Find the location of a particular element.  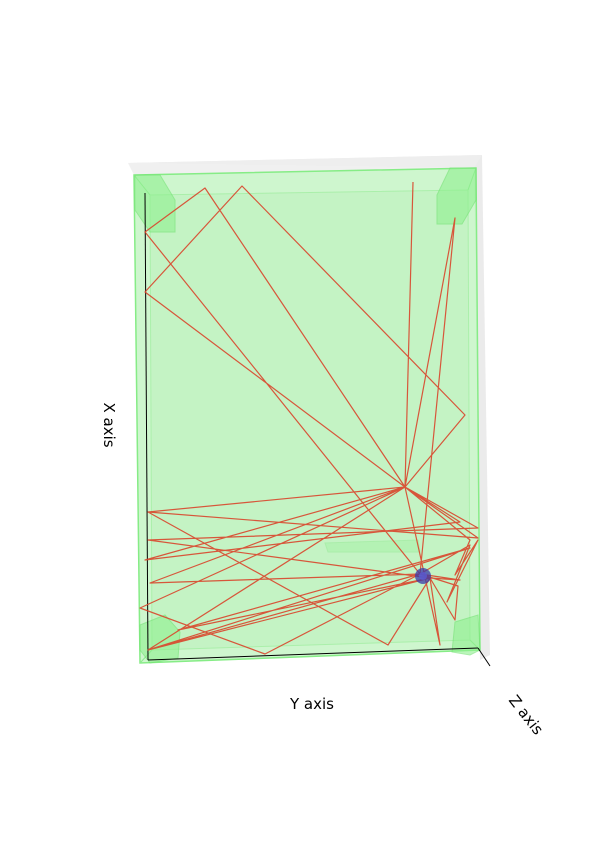

corner-block-bottom-left is located at coordinates (160, 639).